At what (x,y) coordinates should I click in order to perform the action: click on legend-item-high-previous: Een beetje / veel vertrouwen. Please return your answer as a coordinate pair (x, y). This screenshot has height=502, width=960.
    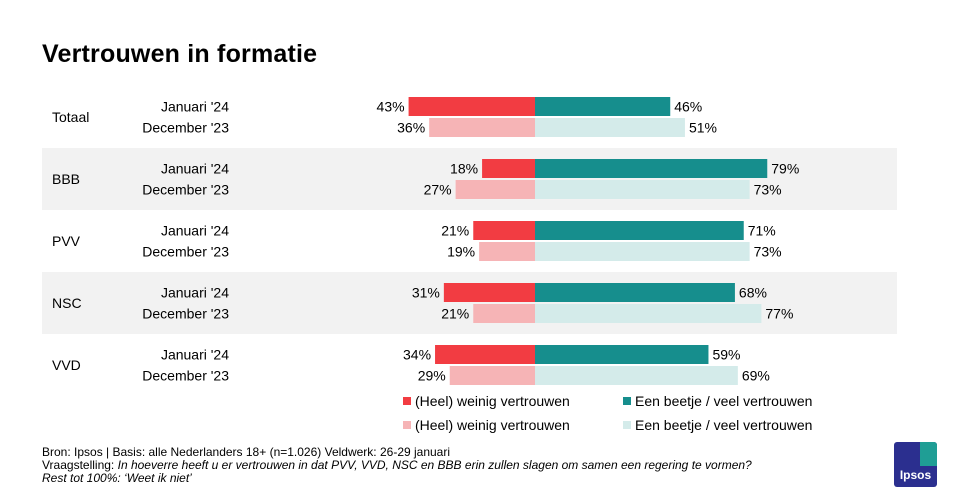
    Looking at the image, I should click on (717, 425).